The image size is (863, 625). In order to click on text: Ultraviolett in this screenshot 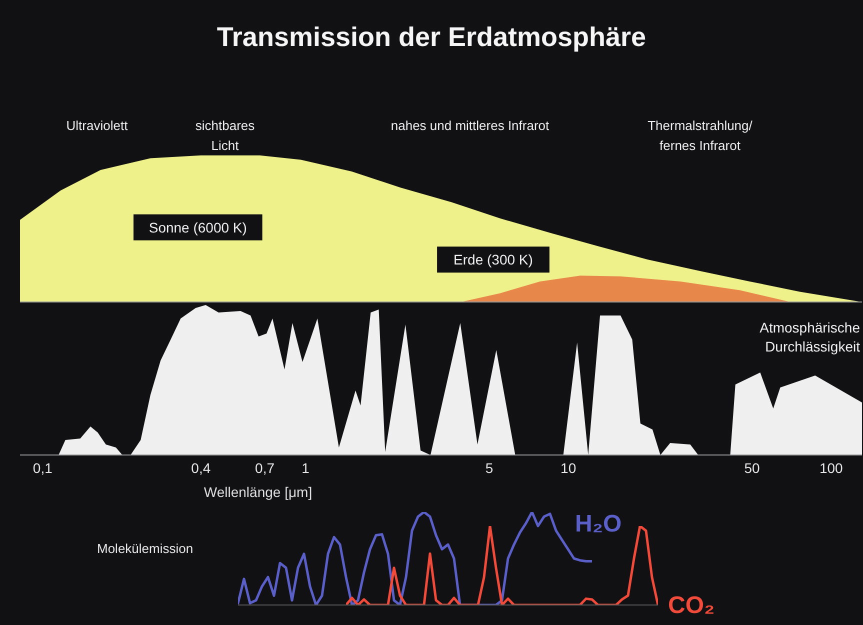, I will do `click(97, 125)`.